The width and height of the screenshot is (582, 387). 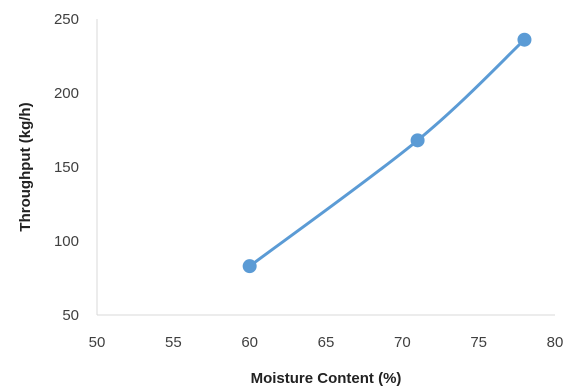 I want to click on x-tick-label: 70, so click(x=402, y=342).